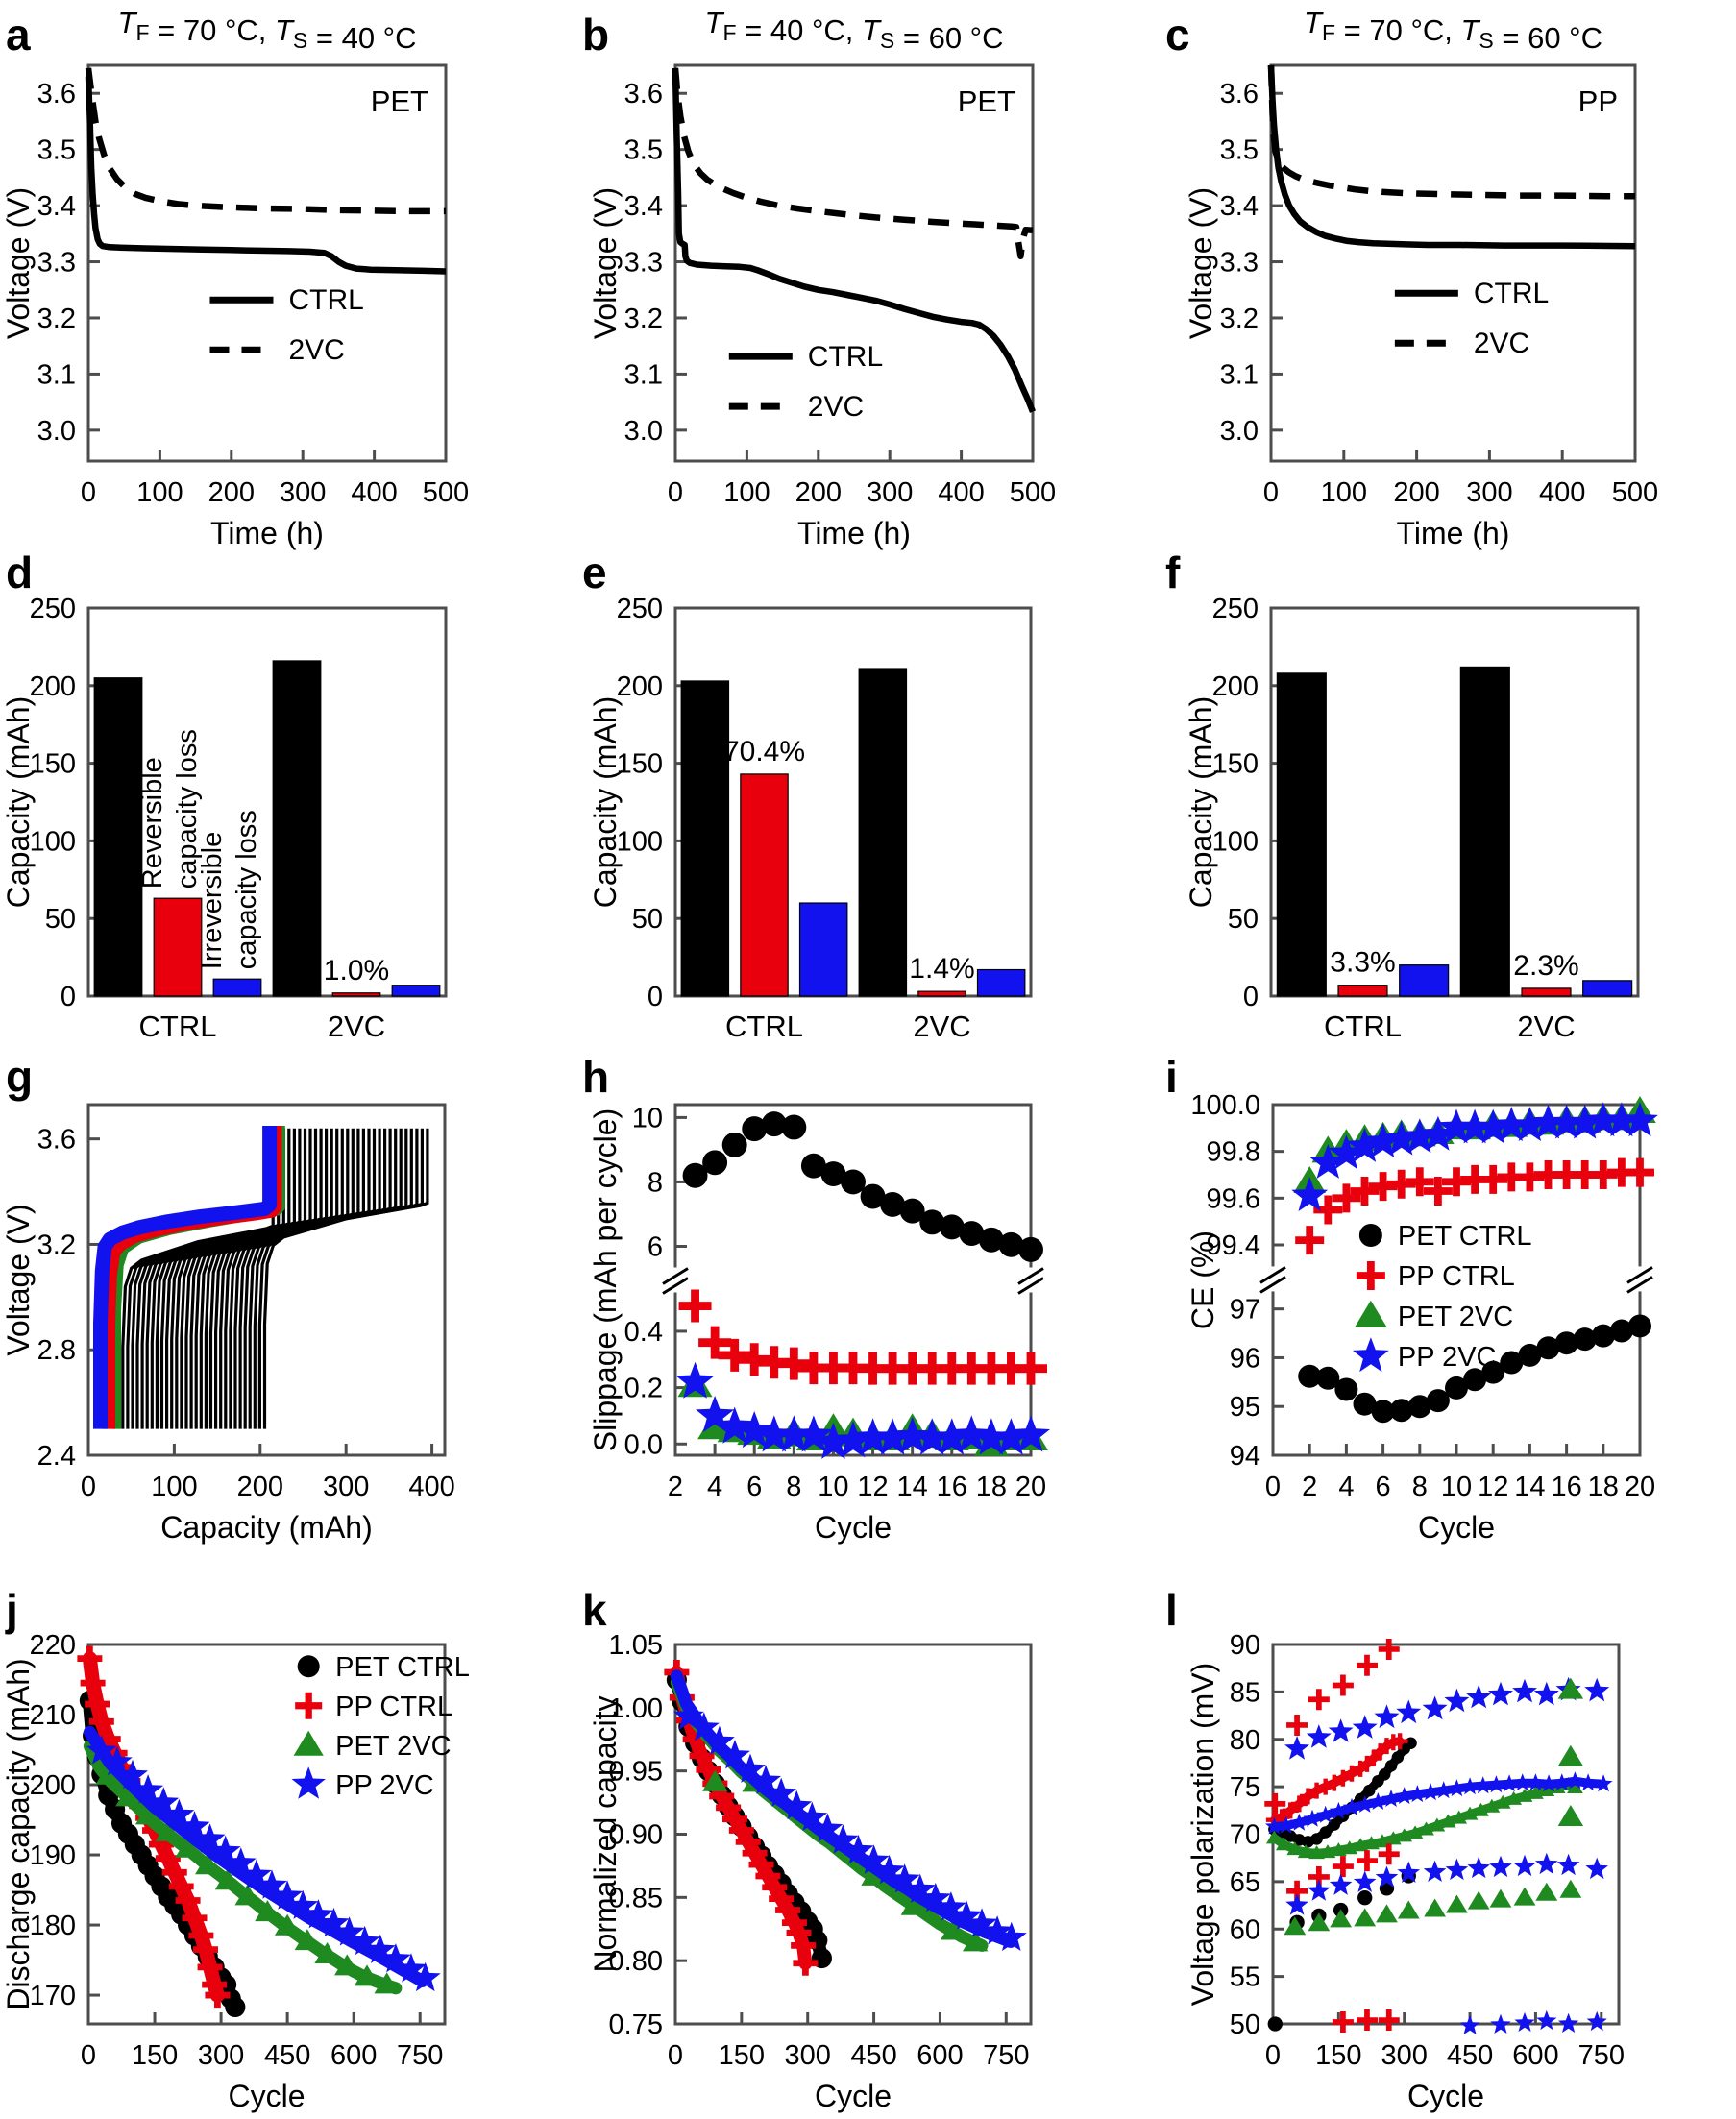  I want to click on panel-letter: i, so click(1171, 1077).